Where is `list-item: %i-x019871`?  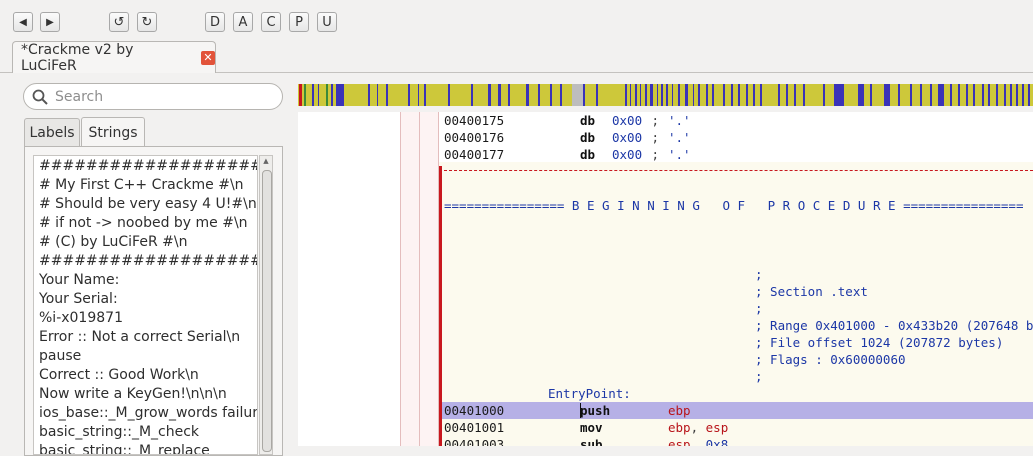
list-item: %i-x019871 is located at coordinates (81, 318).